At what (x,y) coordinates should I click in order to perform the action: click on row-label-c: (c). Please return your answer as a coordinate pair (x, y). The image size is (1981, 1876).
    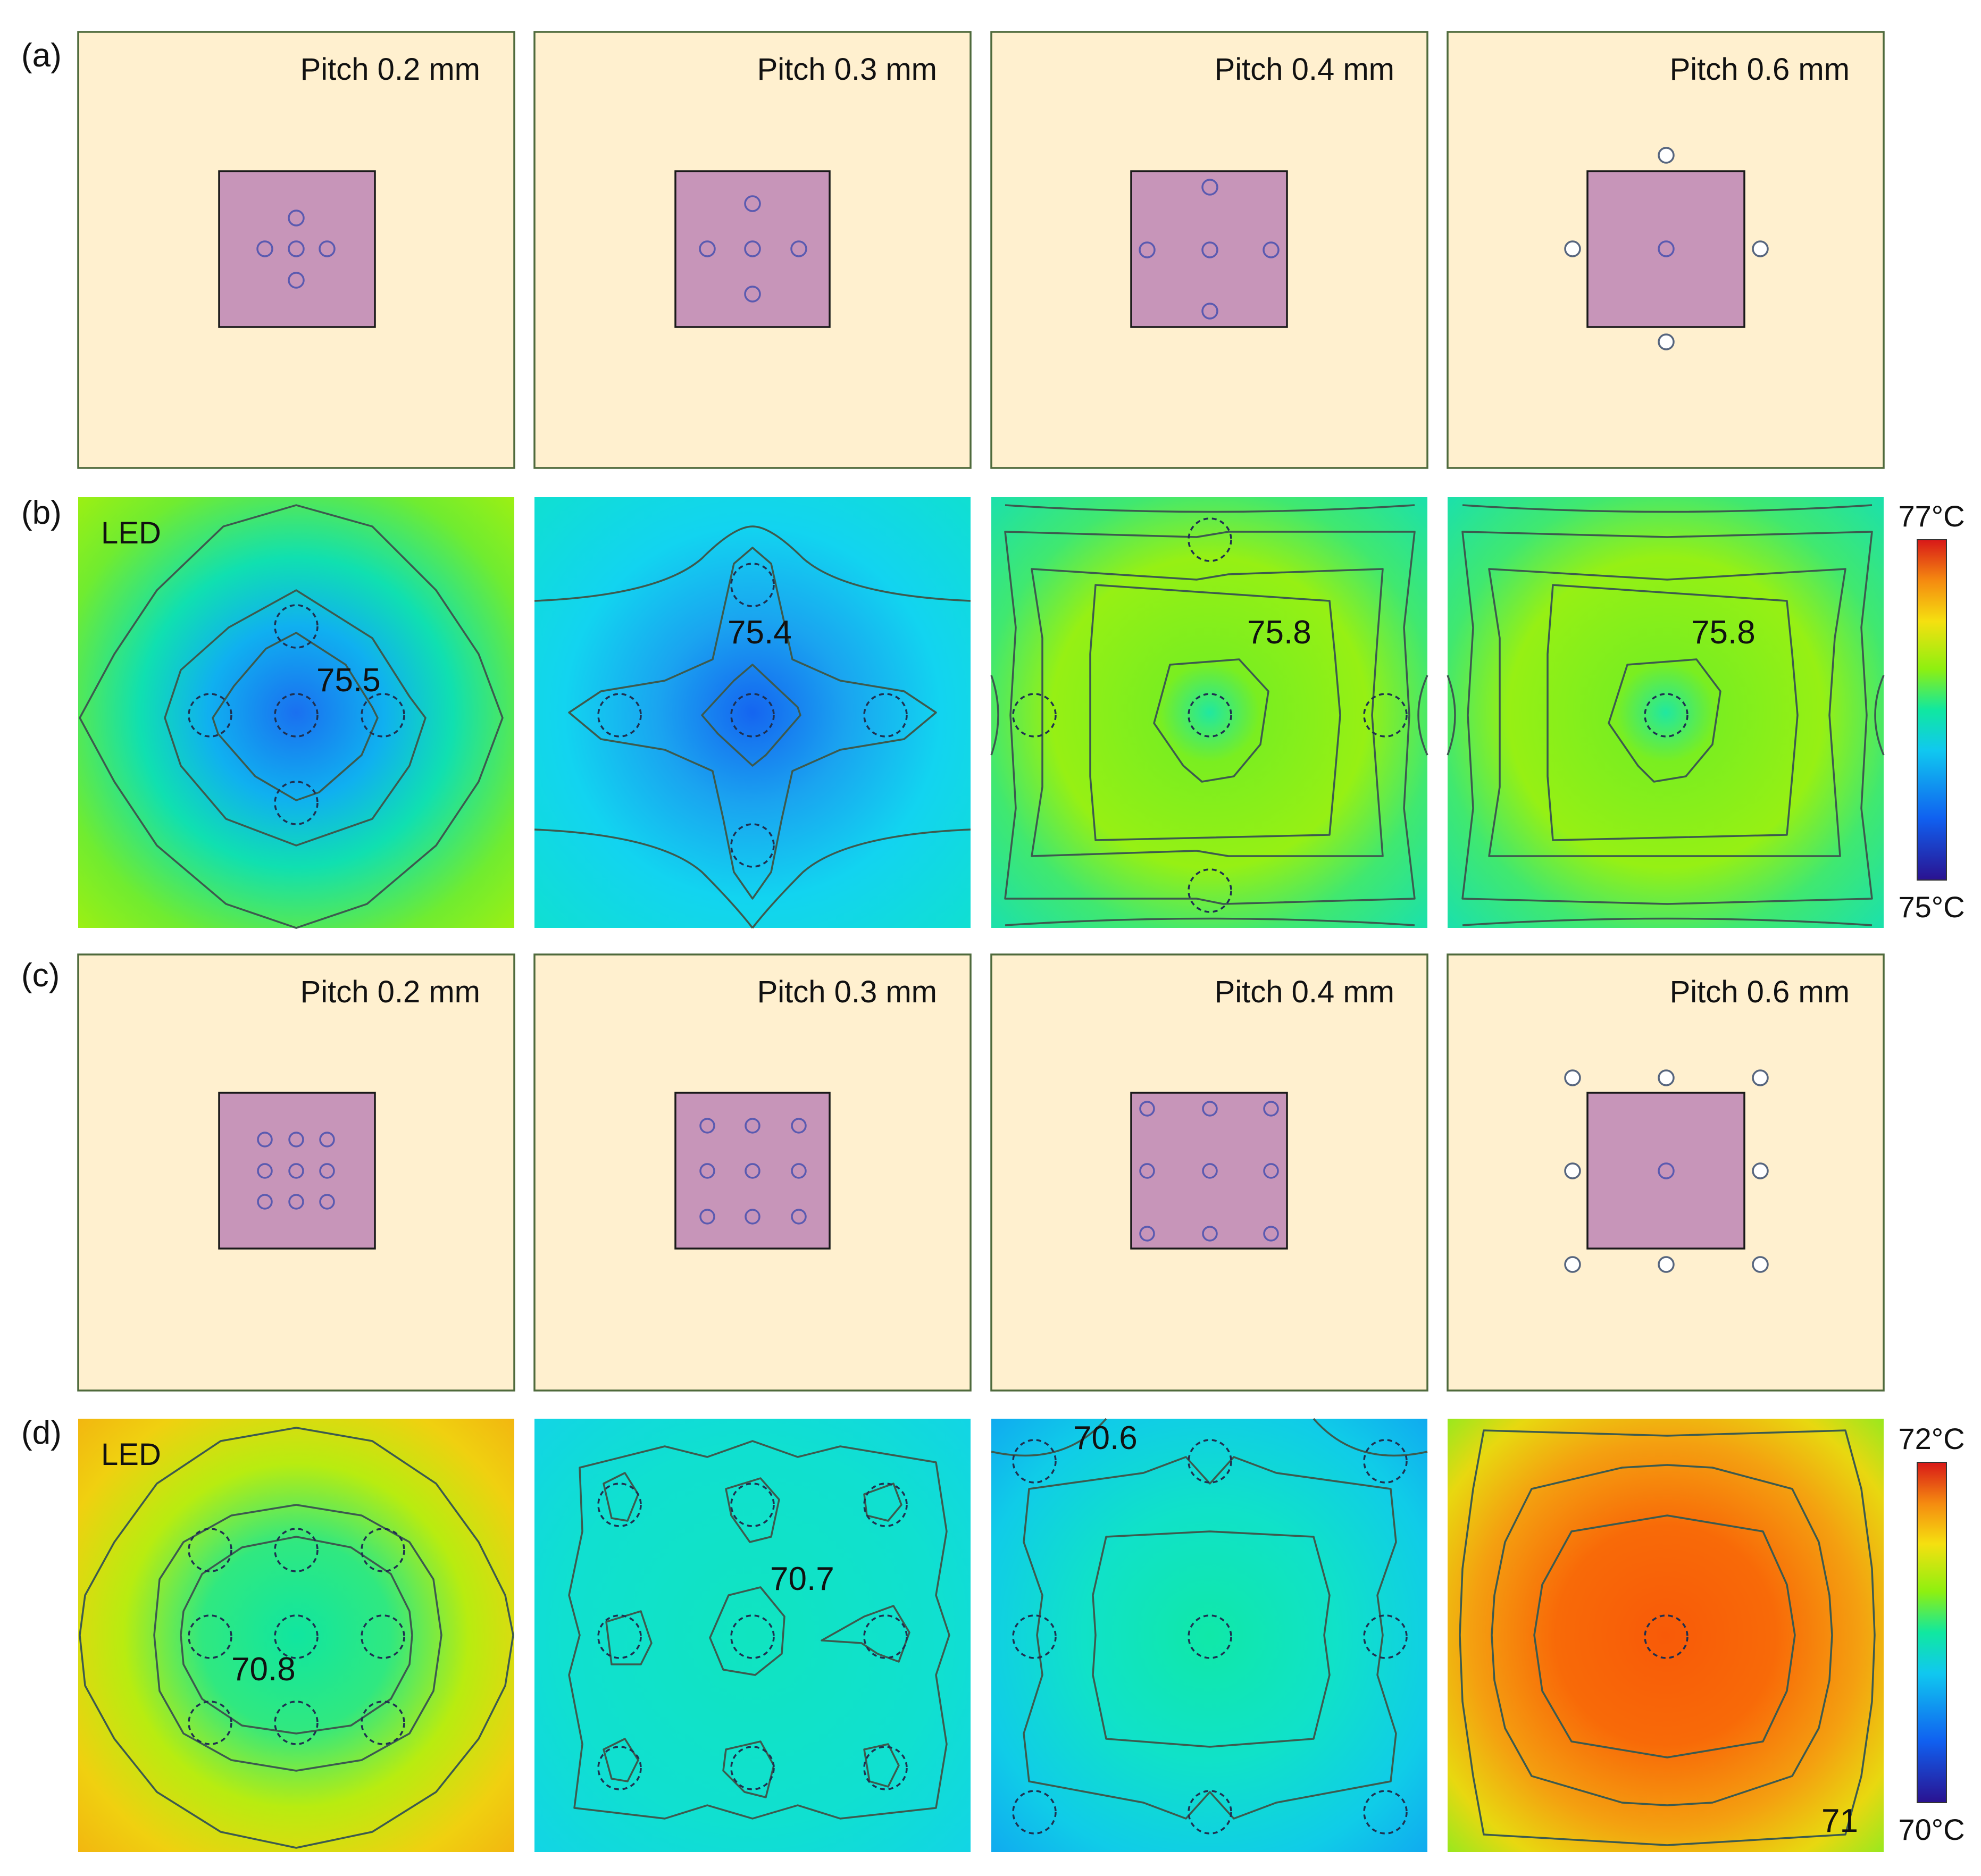
    Looking at the image, I should click on (40, 975).